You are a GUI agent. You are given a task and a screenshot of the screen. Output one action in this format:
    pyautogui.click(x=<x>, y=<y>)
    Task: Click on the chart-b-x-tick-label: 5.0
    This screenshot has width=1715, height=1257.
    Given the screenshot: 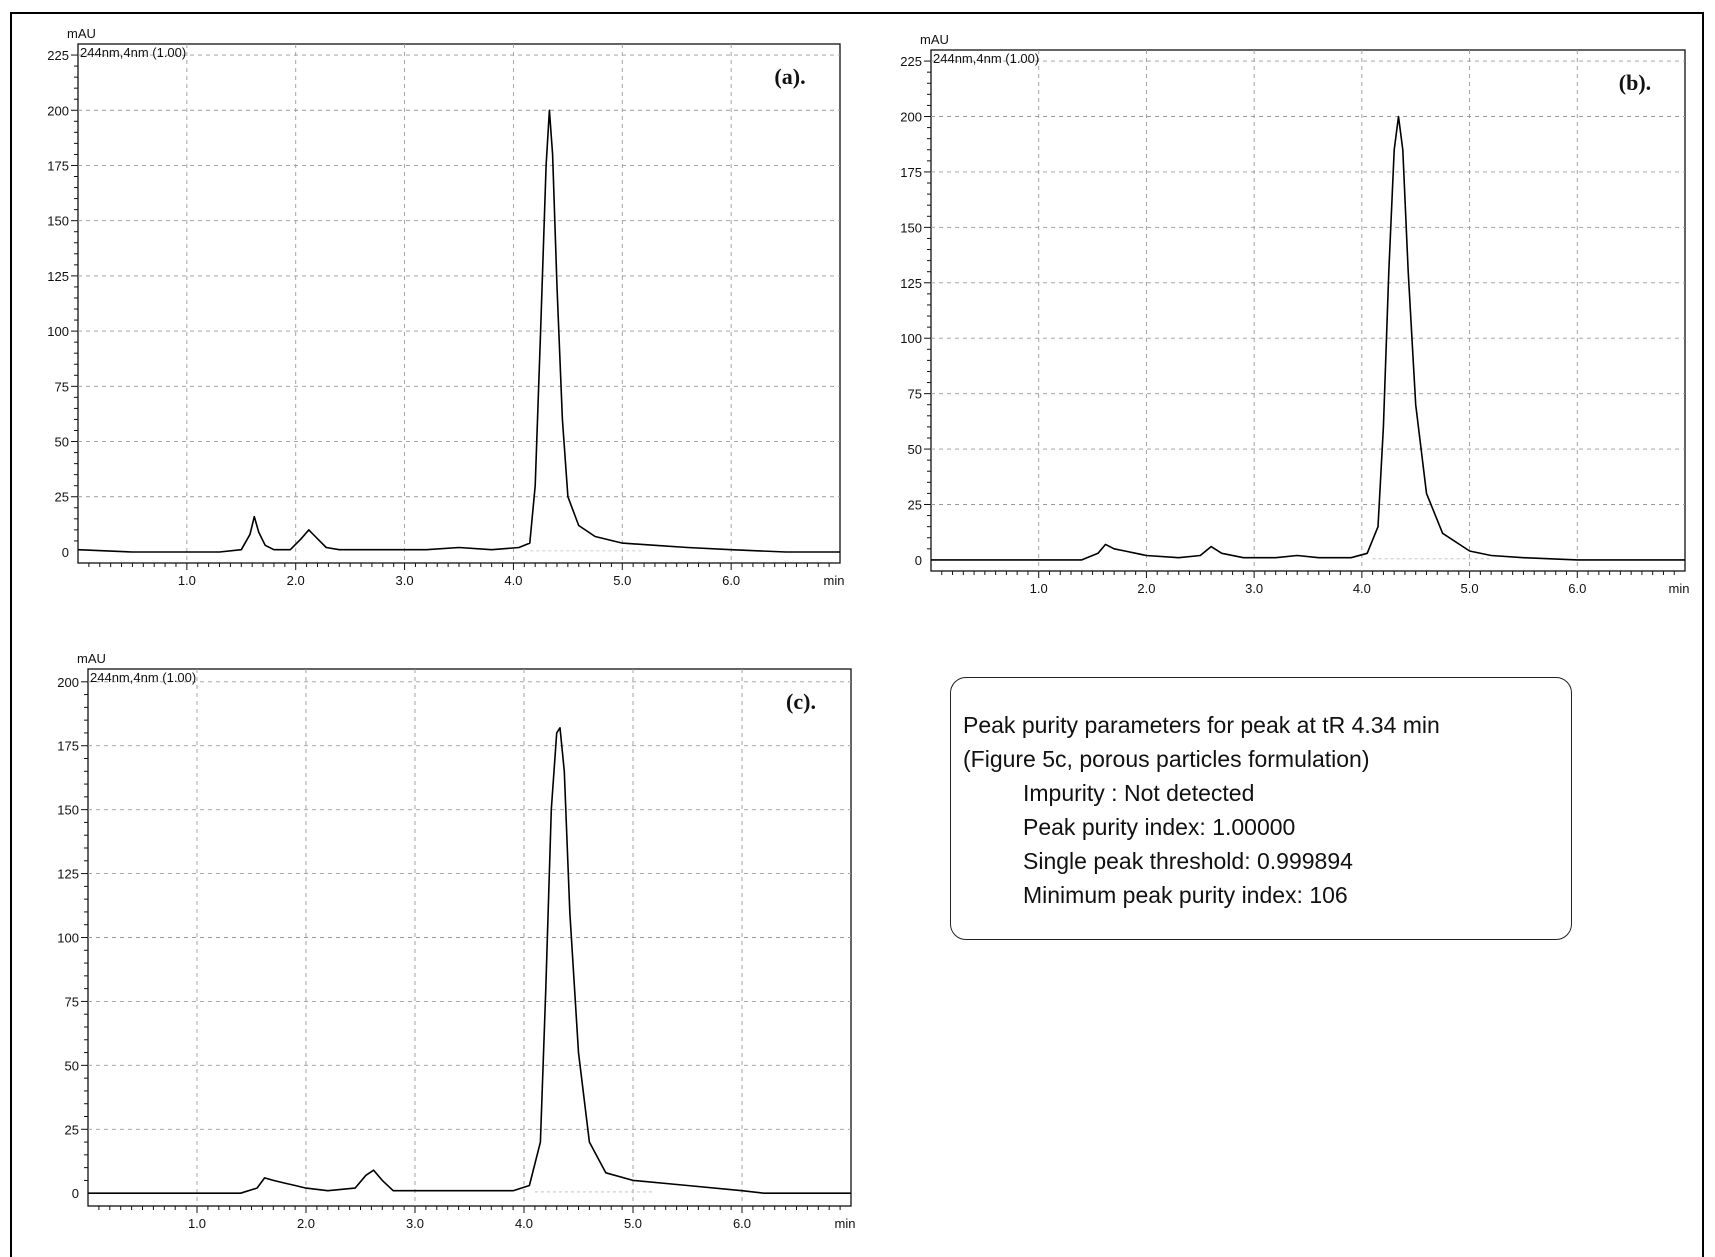 What is the action you would take?
    pyautogui.click(x=1470, y=588)
    